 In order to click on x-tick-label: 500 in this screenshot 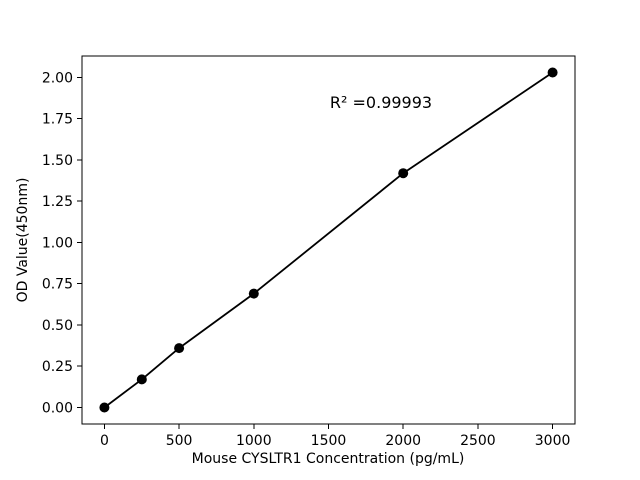, I will do `click(179, 441)`.